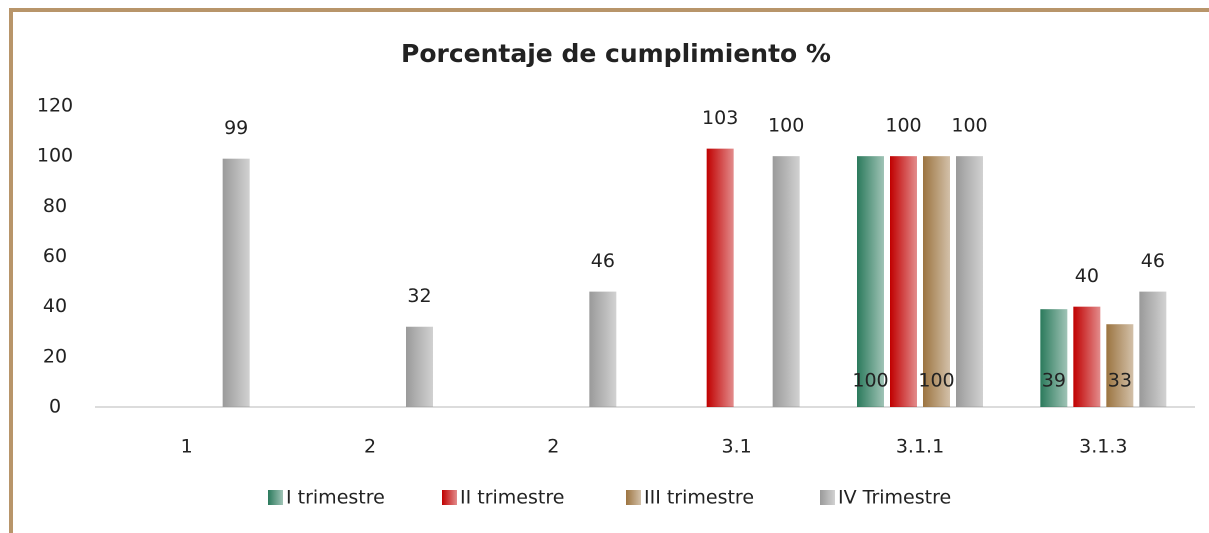 This screenshot has height=533, width=1209. Describe the element at coordinates (1103, 447) in the screenshot. I see `x-tick-label: 3.1.3` at that location.